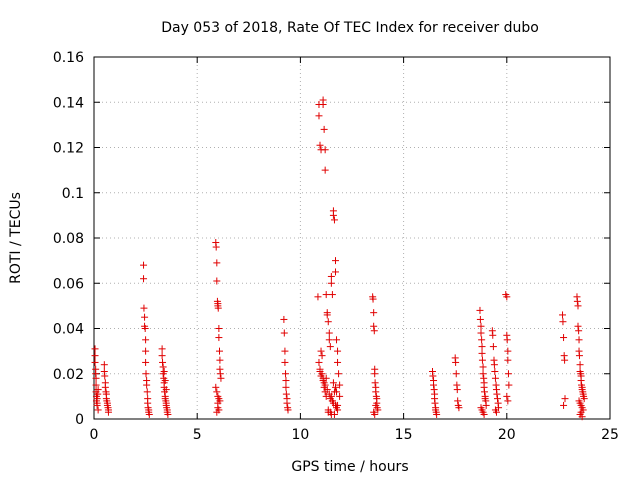  I want to click on x-tick-label: 20, so click(507, 435).